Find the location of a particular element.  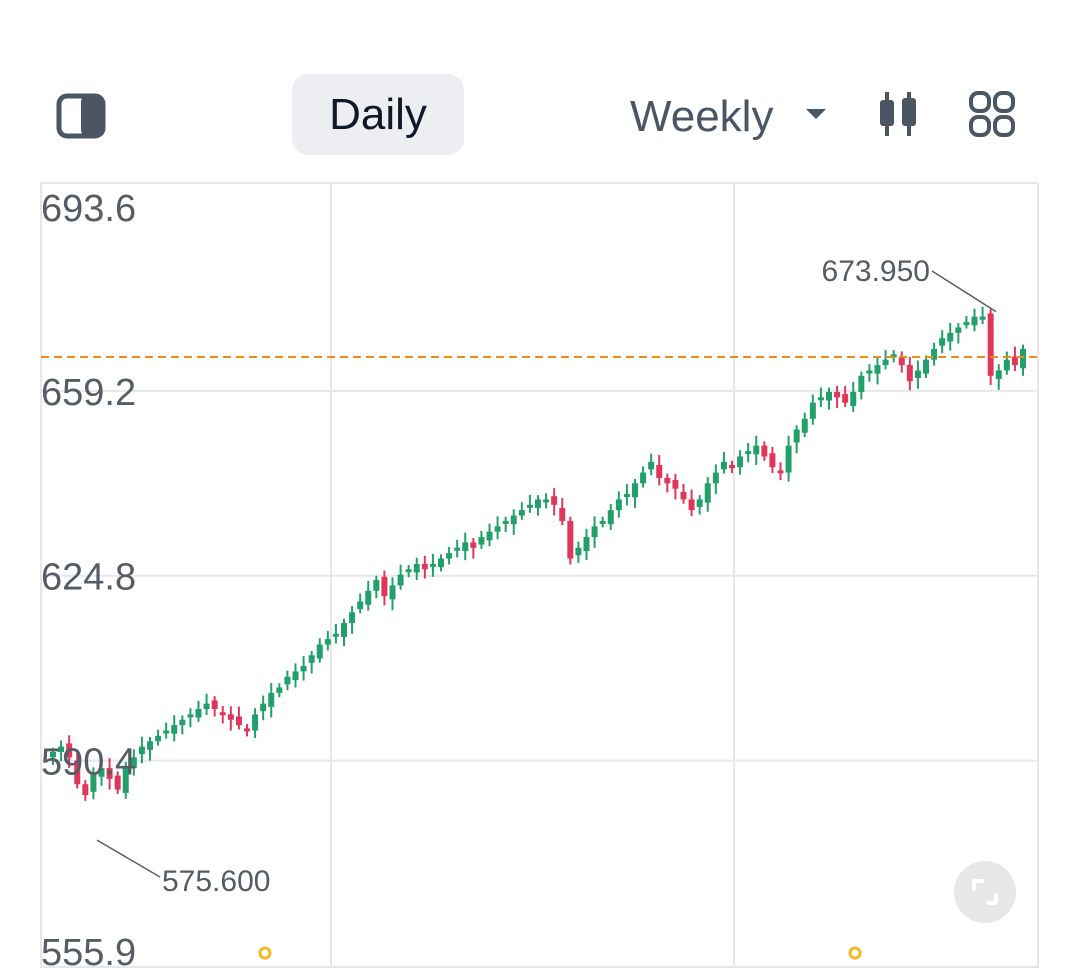

fullscreen-button is located at coordinates (985, 892).